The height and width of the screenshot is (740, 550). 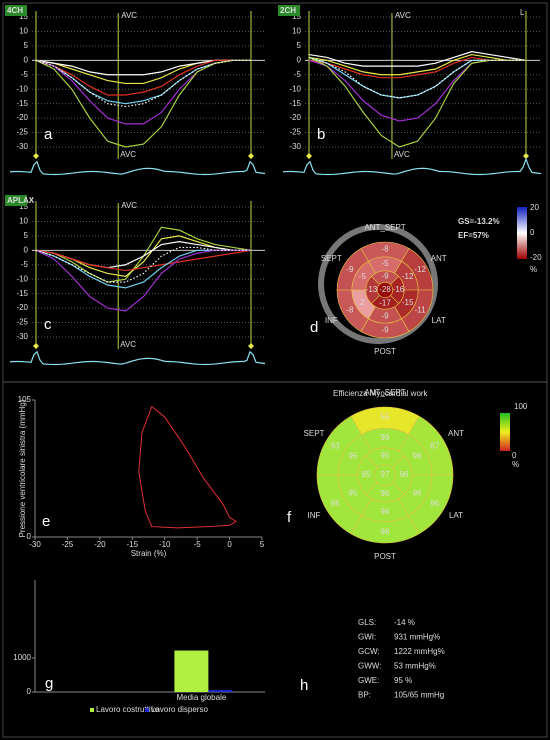 What do you see at coordinates (46, 521) in the screenshot?
I see `panel-letter: e` at bounding box center [46, 521].